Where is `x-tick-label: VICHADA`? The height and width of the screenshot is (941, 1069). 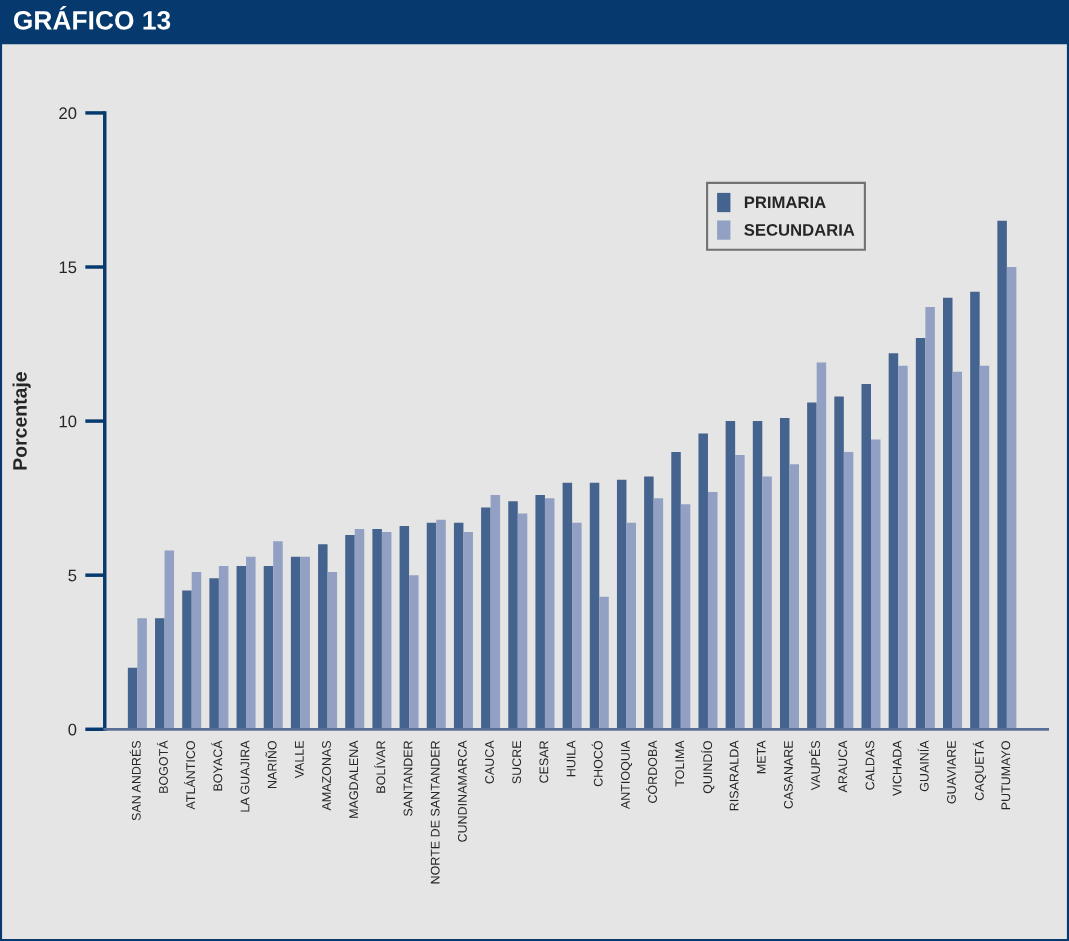
x-tick-label: VICHADA is located at coordinates (897, 768).